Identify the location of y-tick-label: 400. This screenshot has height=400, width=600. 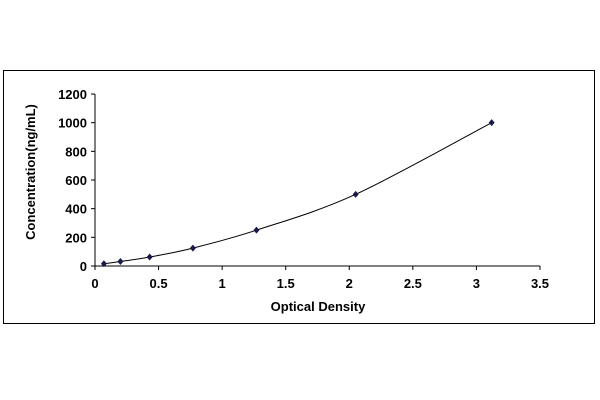
(76, 209).